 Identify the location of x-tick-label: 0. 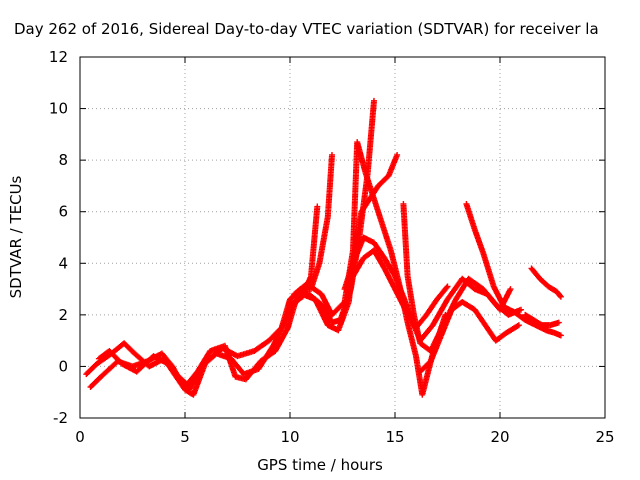
(80, 437).